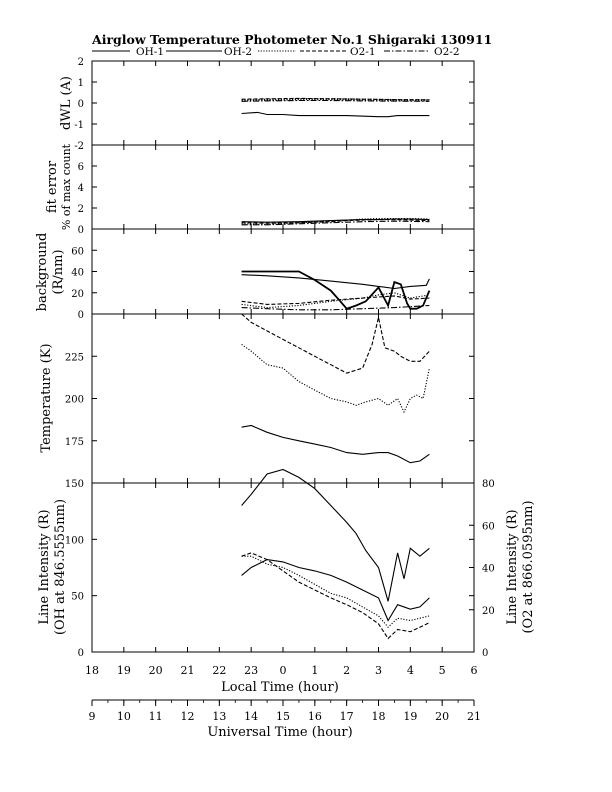 The height and width of the screenshot is (792, 612). Describe the element at coordinates (92, 716) in the screenshot. I see `utc-tick-label: 9` at that location.